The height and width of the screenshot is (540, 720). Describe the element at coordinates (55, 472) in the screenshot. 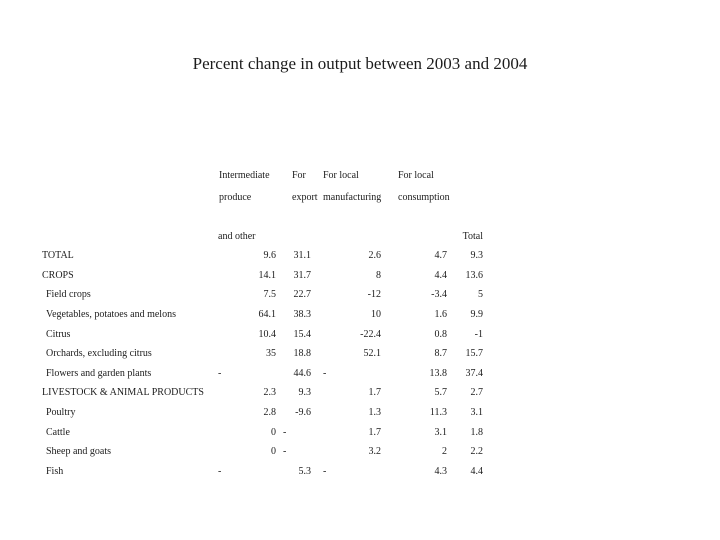

I see `row-label: Fish` at that location.